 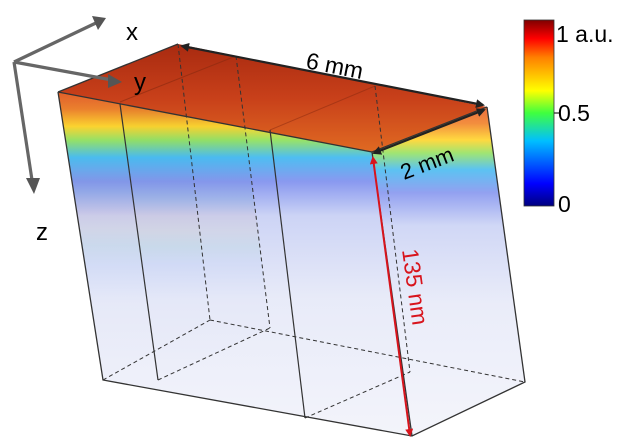 I want to click on colorbar-gradient, so click(x=539, y=113).